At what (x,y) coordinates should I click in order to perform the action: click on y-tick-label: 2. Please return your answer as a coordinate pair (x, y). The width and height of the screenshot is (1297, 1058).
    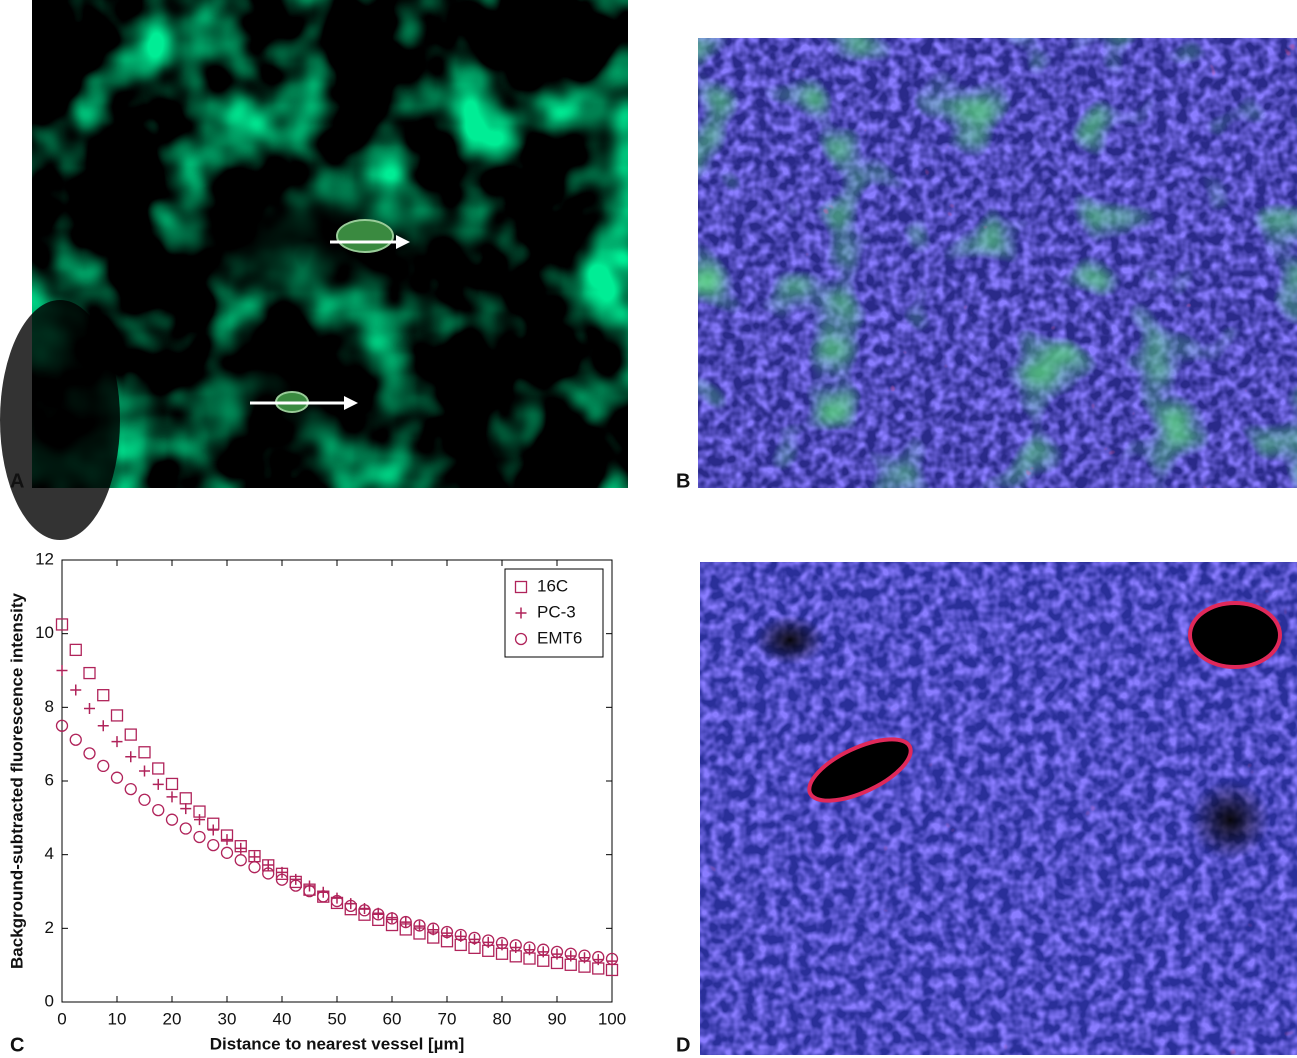
    Looking at the image, I should click on (49, 927).